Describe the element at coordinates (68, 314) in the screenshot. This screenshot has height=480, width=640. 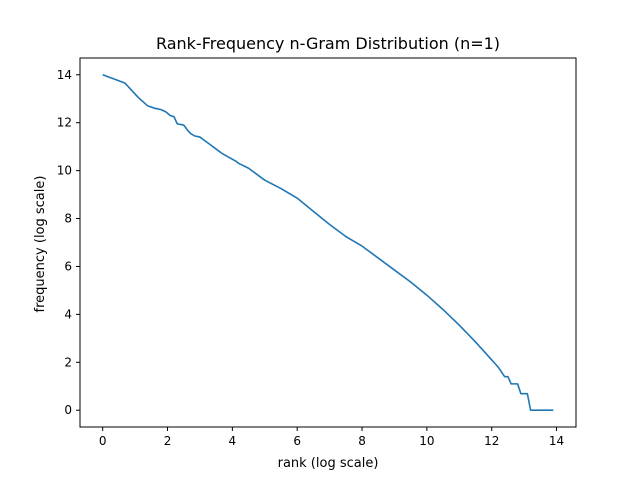
I see `y-tick-label-4: 4` at that location.